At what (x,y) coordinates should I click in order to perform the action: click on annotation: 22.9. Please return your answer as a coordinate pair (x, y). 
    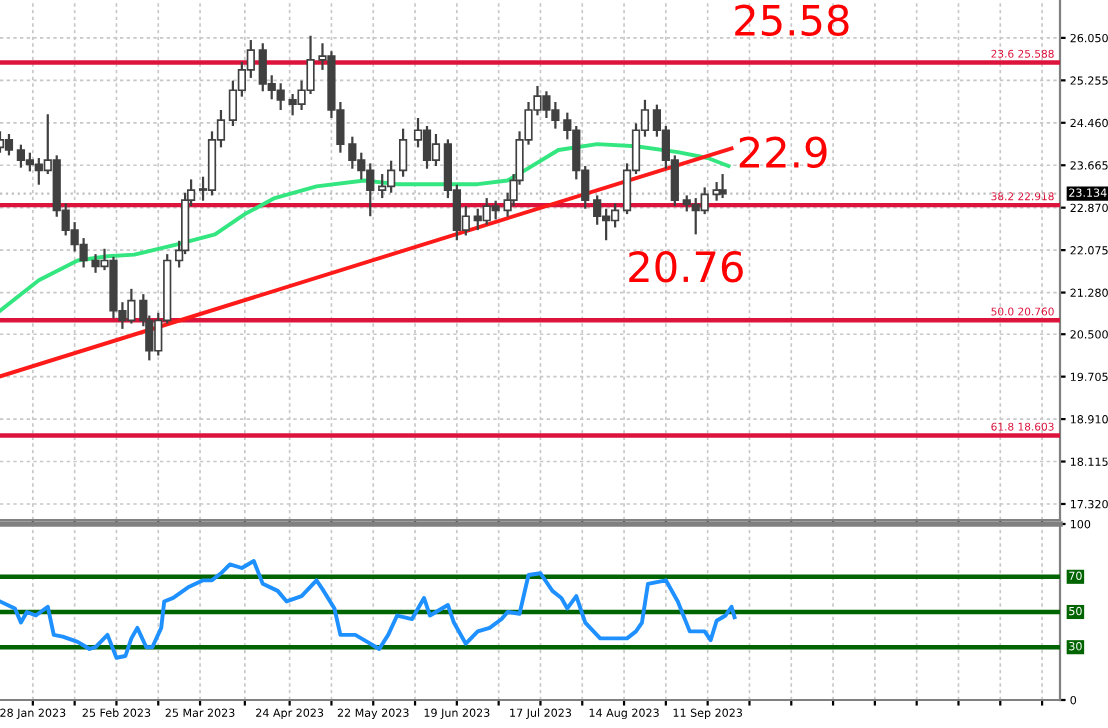
    Looking at the image, I should click on (783, 152).